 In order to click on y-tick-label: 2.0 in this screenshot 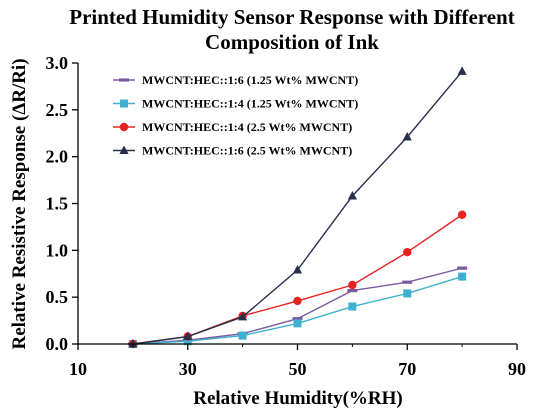, I will do `click(57, 157)`.